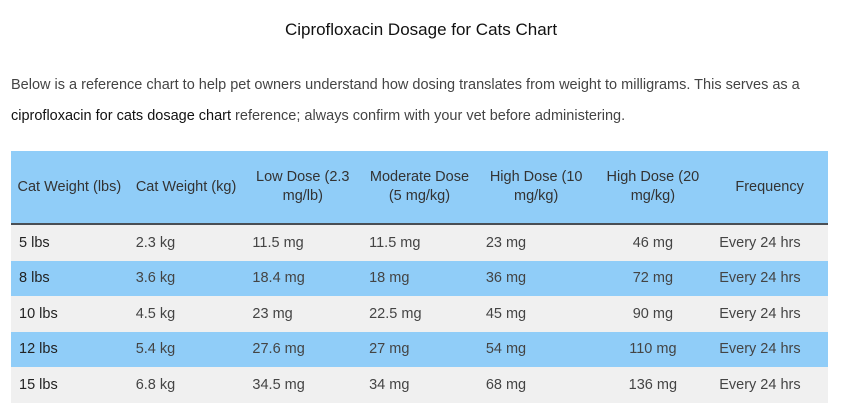 The image size is (842, 414). I want to click on table-cell: 18.4 mg, so click(303, 278).